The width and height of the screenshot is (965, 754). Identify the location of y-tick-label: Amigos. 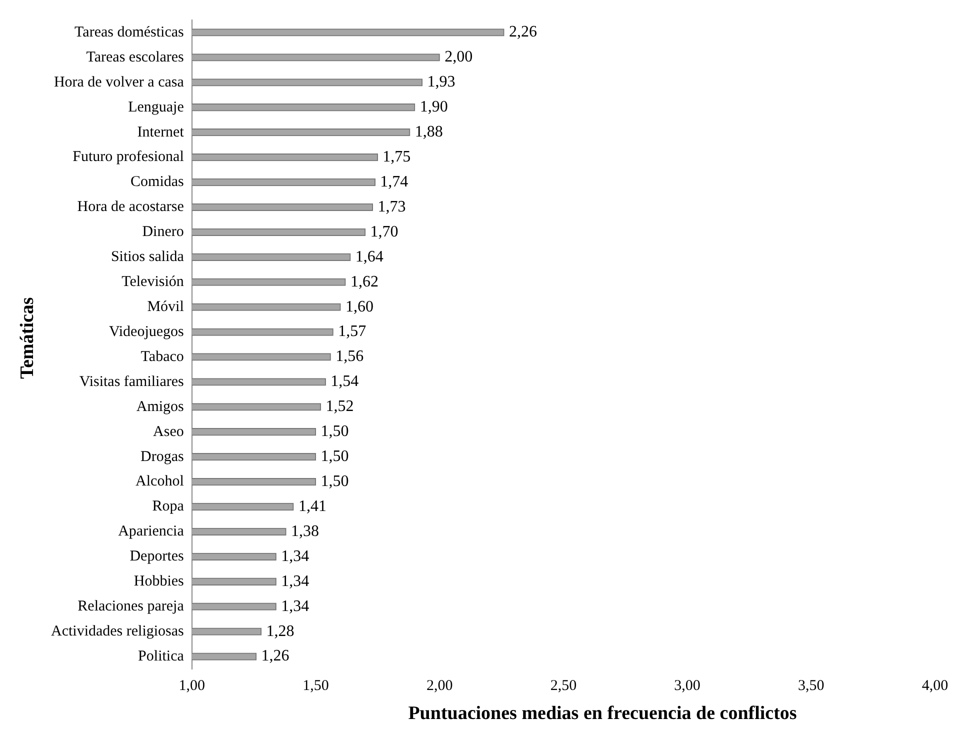
(160, 406).